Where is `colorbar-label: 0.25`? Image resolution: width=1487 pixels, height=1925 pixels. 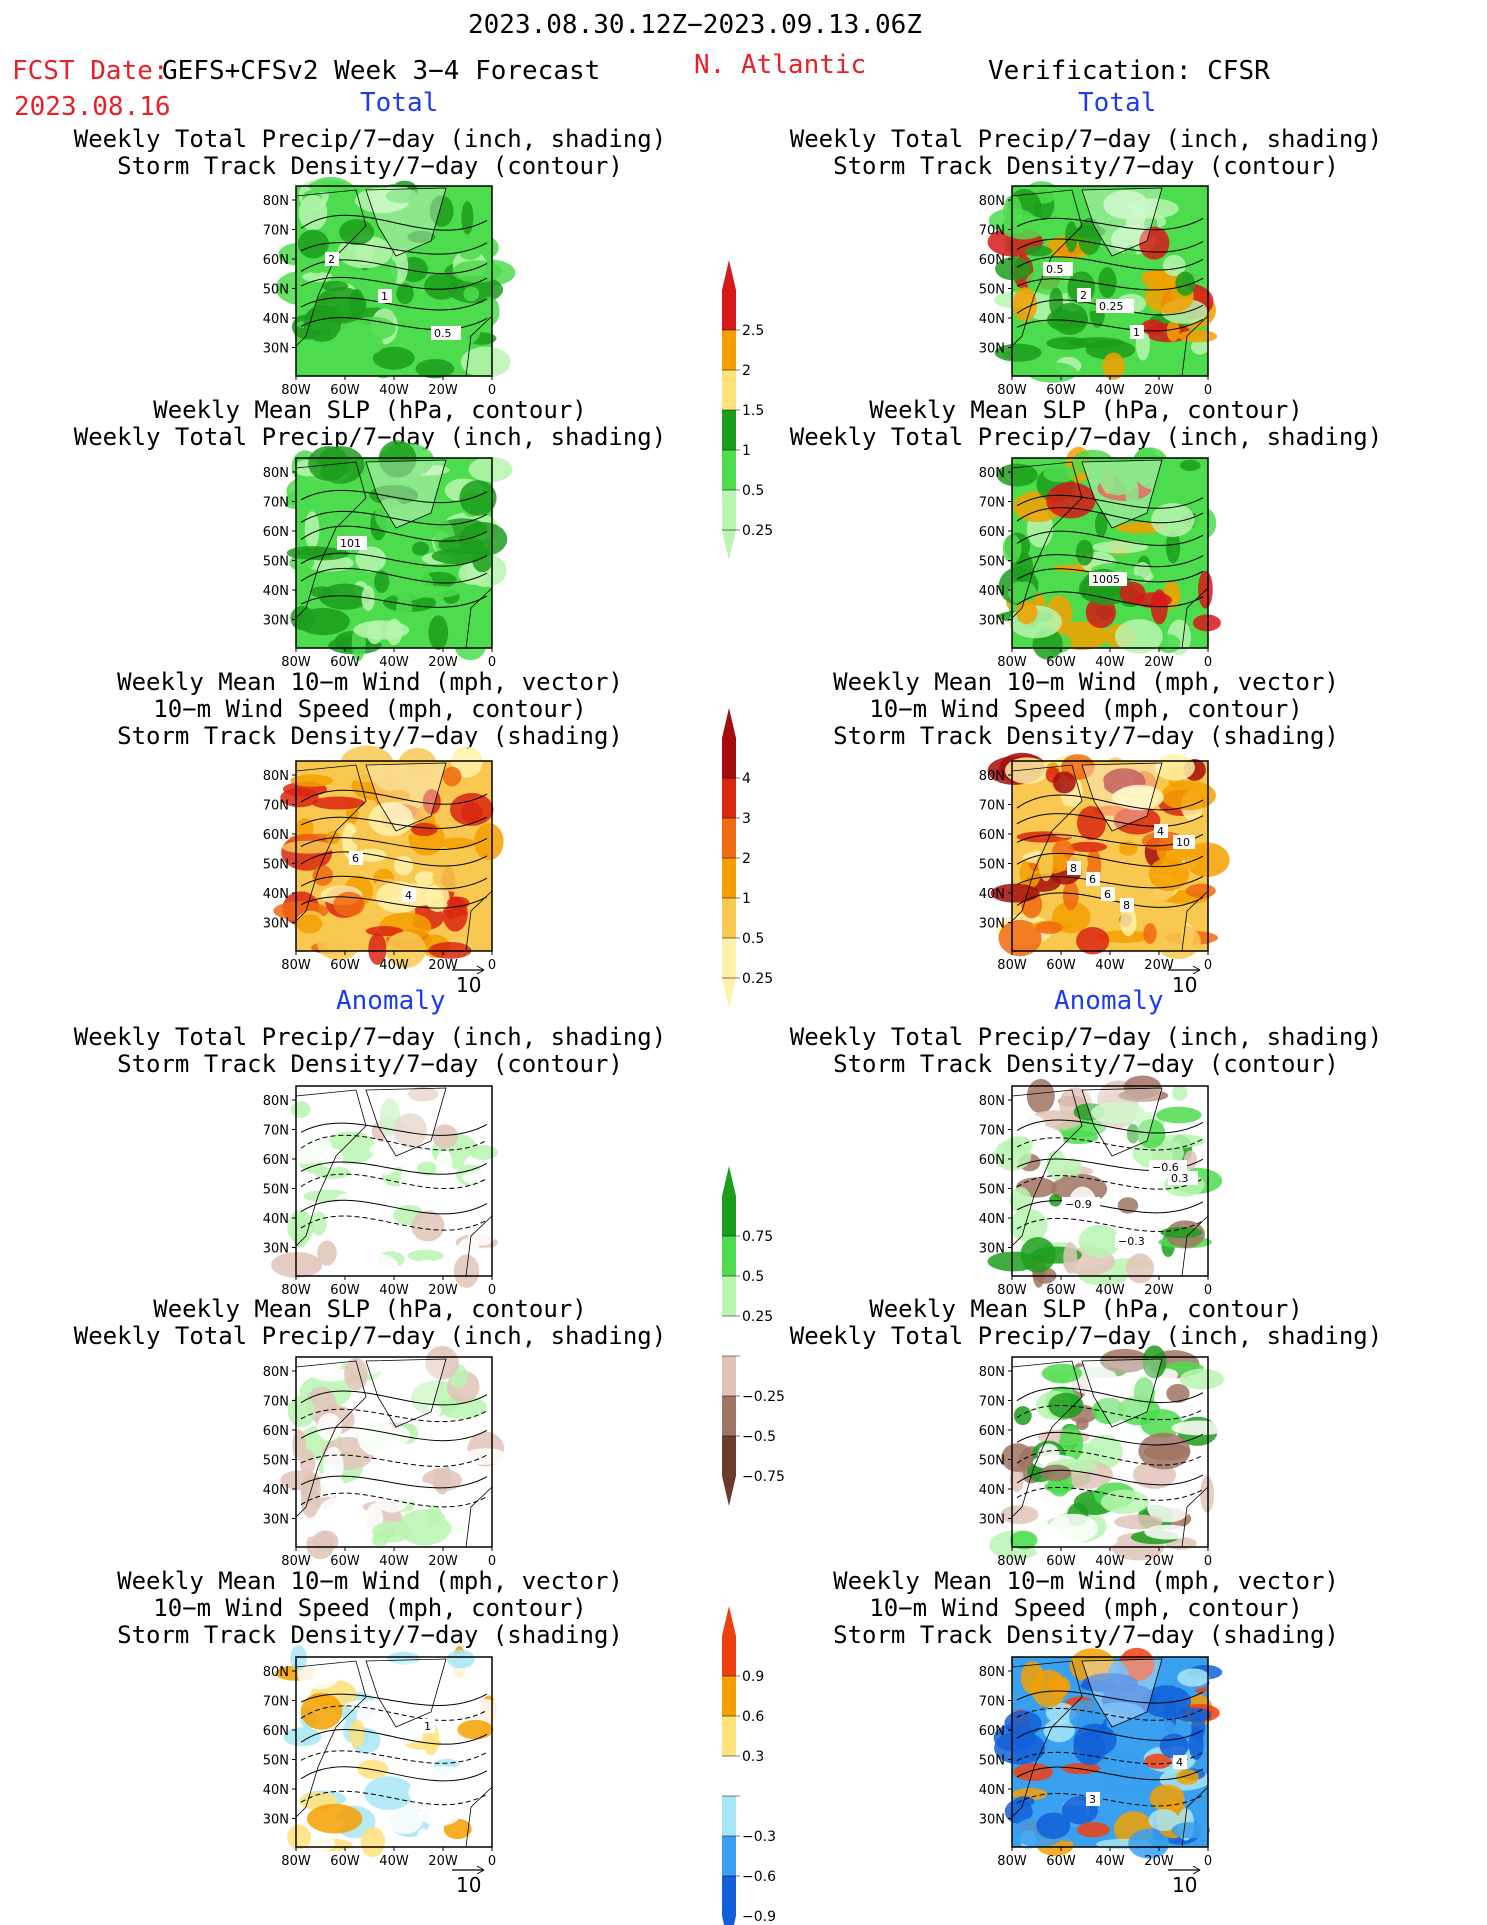
colorbar-label: 0.25 is located at coordinates (757, 531).